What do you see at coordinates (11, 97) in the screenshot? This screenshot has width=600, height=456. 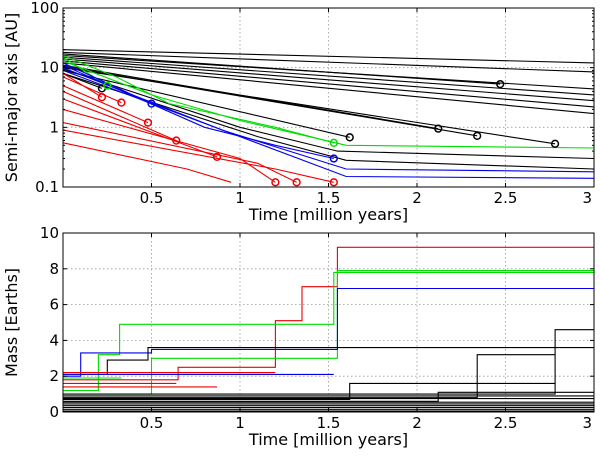 I see `y-axis-label: Semi-major axis [AU]` at bounding box center [11, 97].